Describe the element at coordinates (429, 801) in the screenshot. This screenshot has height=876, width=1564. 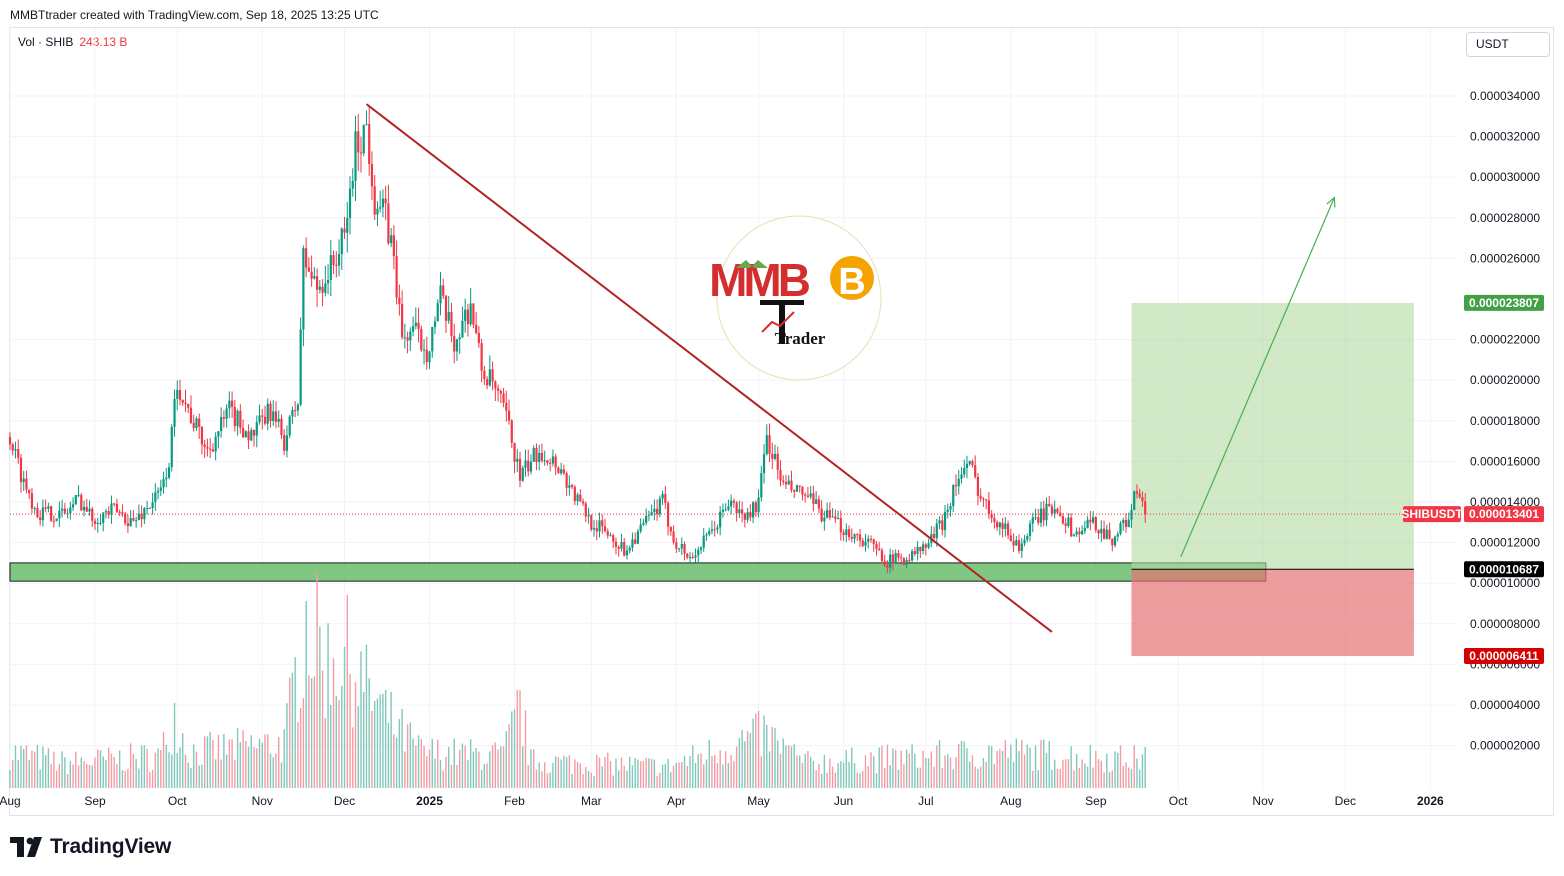
I see `x-tick-label: 2025` at that location.